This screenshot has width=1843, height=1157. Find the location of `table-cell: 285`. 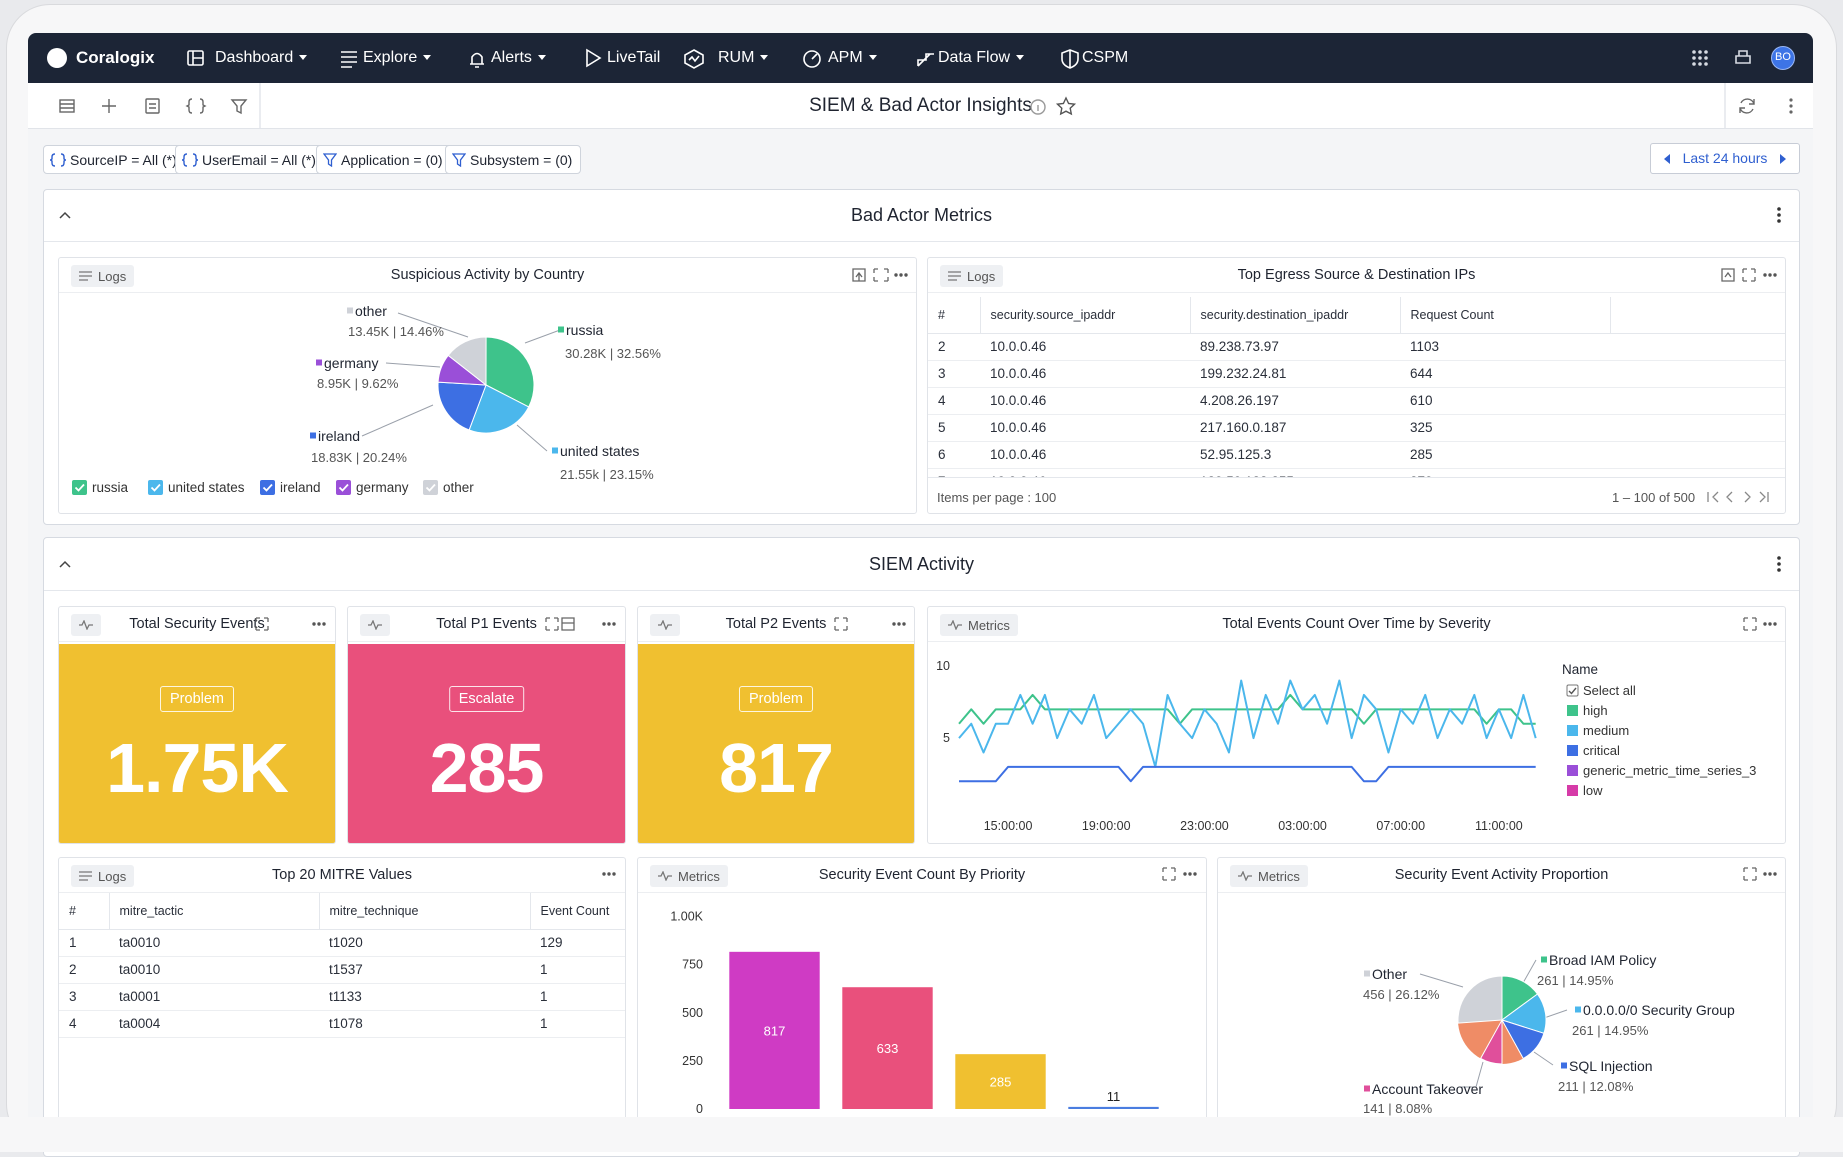

table-cell: 285 is located at coordinates (1505, 455).